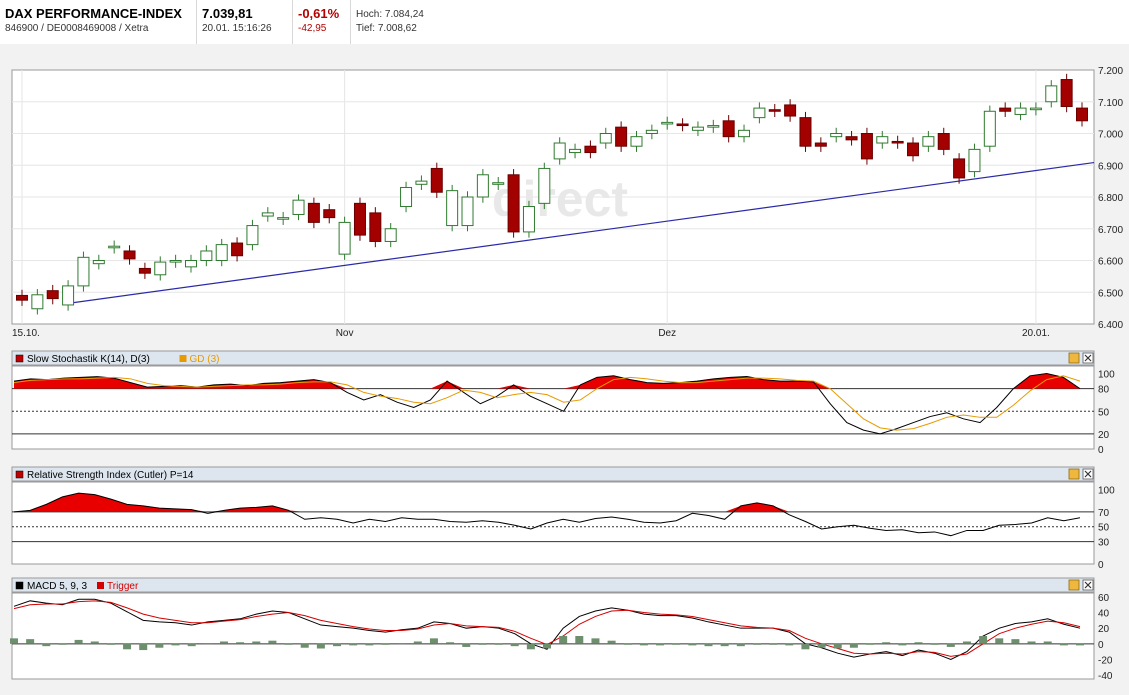  I want to click on indicator-y-tick-label: 70, so click(1104, 513).